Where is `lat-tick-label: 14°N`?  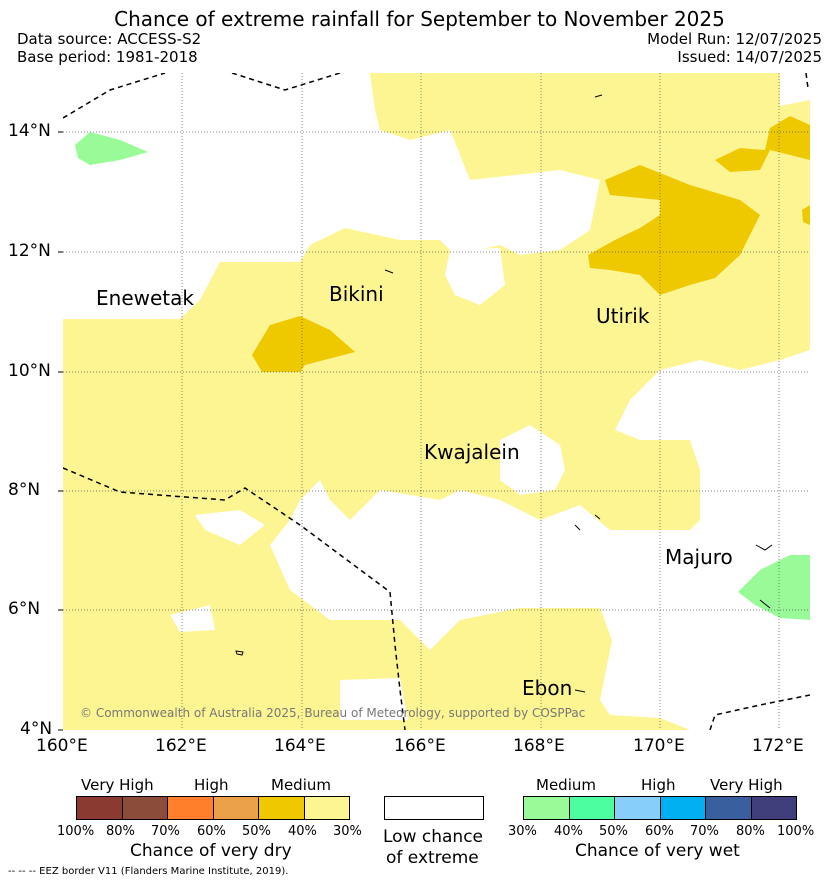 lat-tick-label: 14°N is located at coordinates (29, 131).